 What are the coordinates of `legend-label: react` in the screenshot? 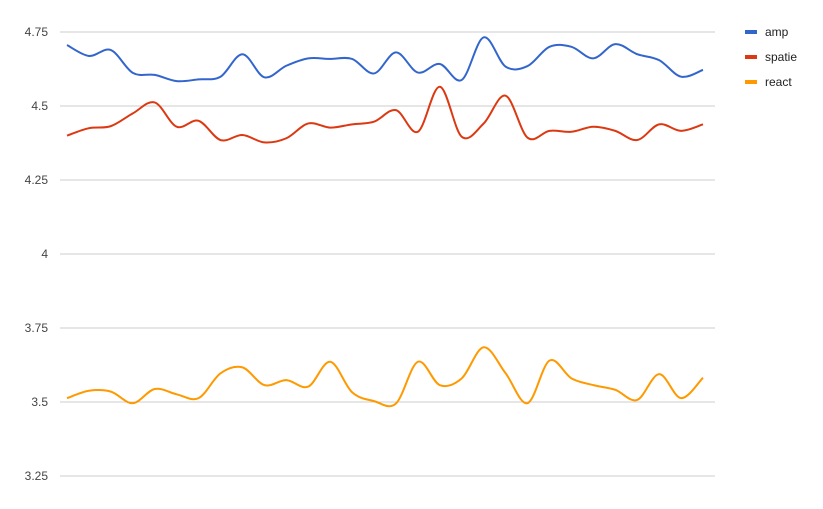 It's located at (778, 82).